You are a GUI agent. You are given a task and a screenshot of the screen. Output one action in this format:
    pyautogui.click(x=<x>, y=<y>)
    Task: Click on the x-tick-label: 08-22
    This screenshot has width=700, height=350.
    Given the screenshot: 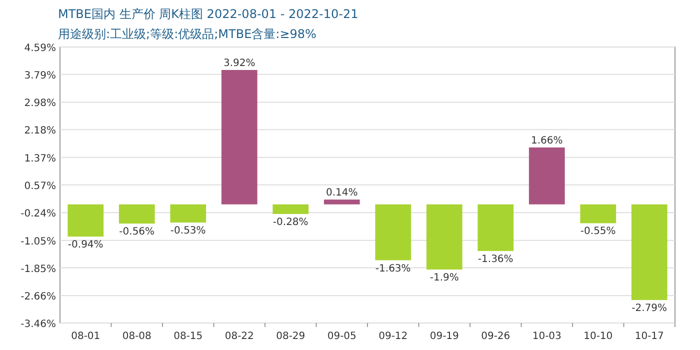 What is the action you would take?
    pyautogui.click(x=239, y=336)
    